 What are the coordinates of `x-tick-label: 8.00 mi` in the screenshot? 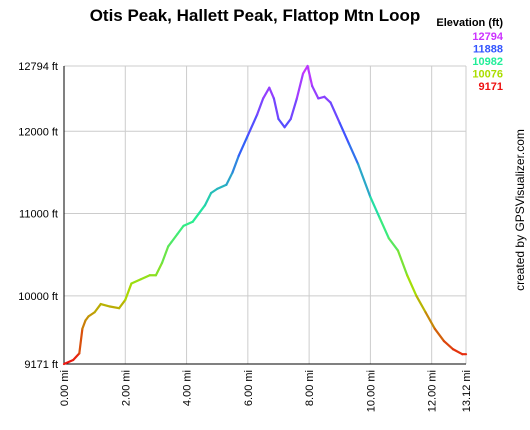 It's located at (310, 388).